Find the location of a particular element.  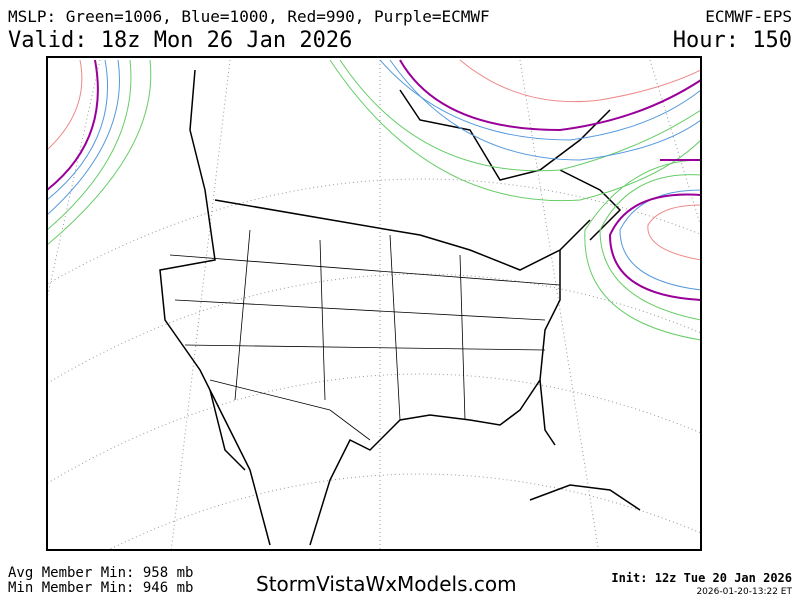

forecast-hour: Hour: 150 is located at coordinates (732, 40).